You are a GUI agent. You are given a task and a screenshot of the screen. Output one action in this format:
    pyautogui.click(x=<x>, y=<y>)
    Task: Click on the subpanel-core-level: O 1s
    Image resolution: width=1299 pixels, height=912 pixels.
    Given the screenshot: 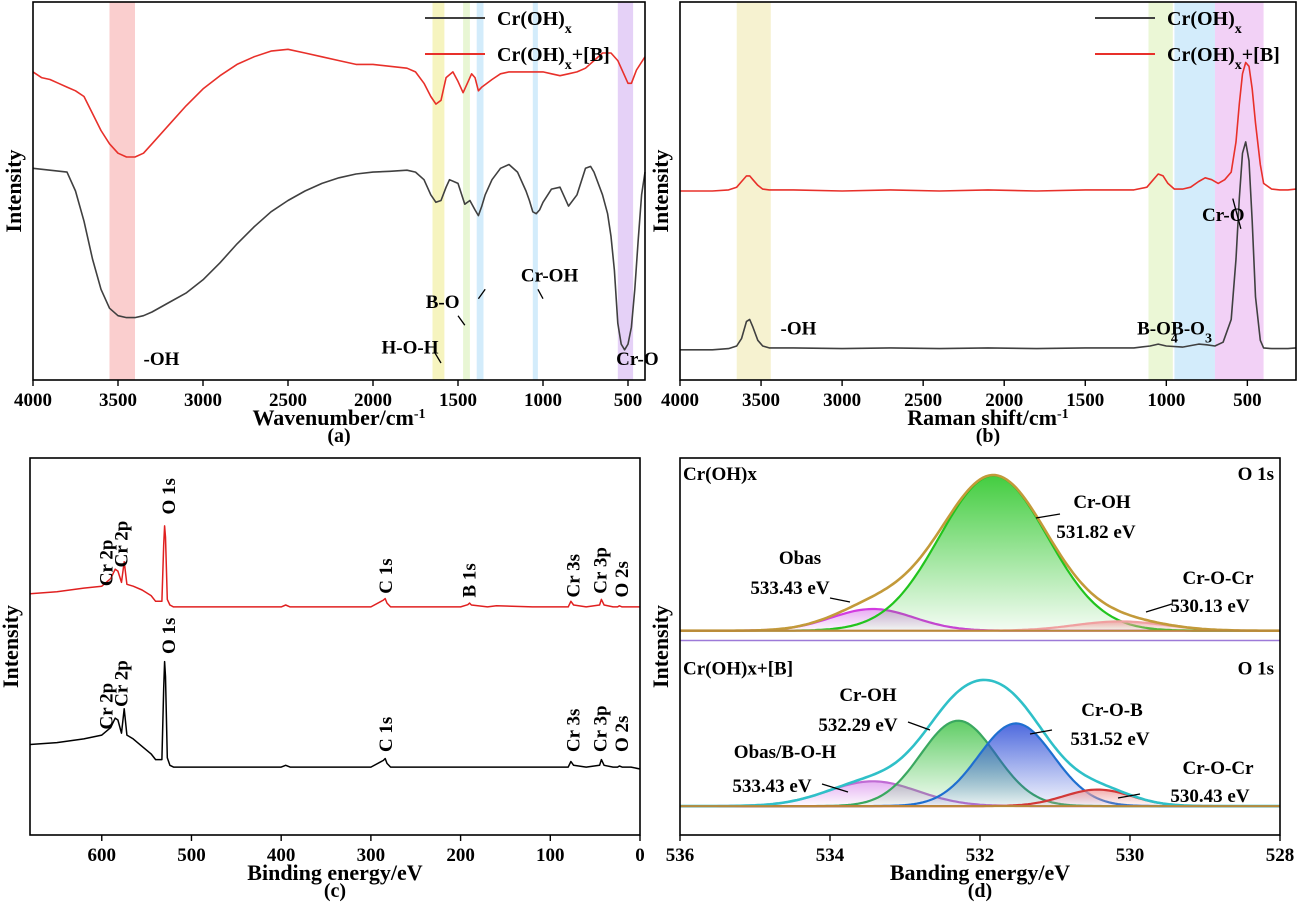 What is the action you would take?
    pyautogui.click(x=1256, y=669)
    